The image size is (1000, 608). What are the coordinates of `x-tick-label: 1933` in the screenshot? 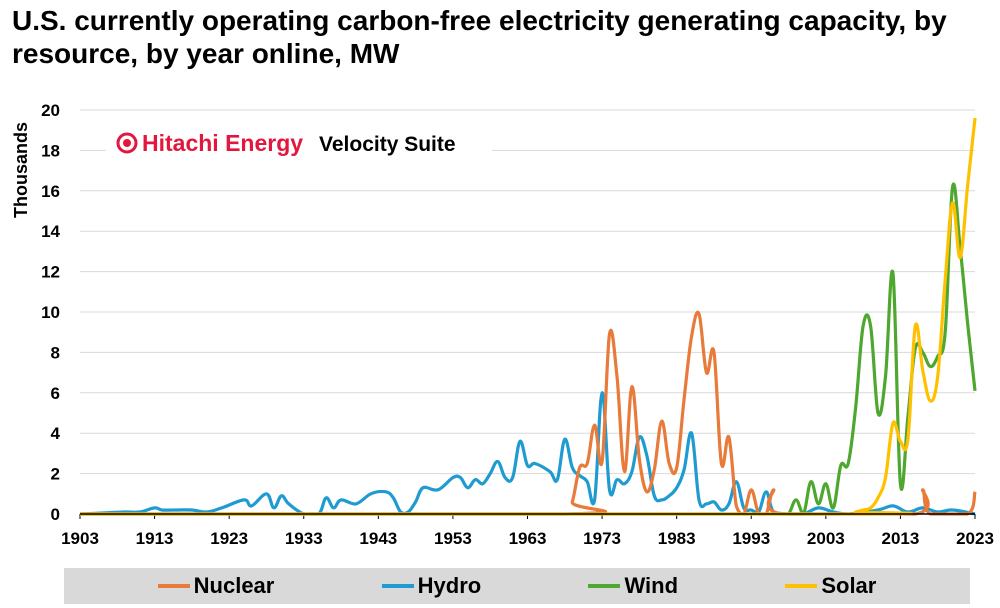 It's located at (304, 538).